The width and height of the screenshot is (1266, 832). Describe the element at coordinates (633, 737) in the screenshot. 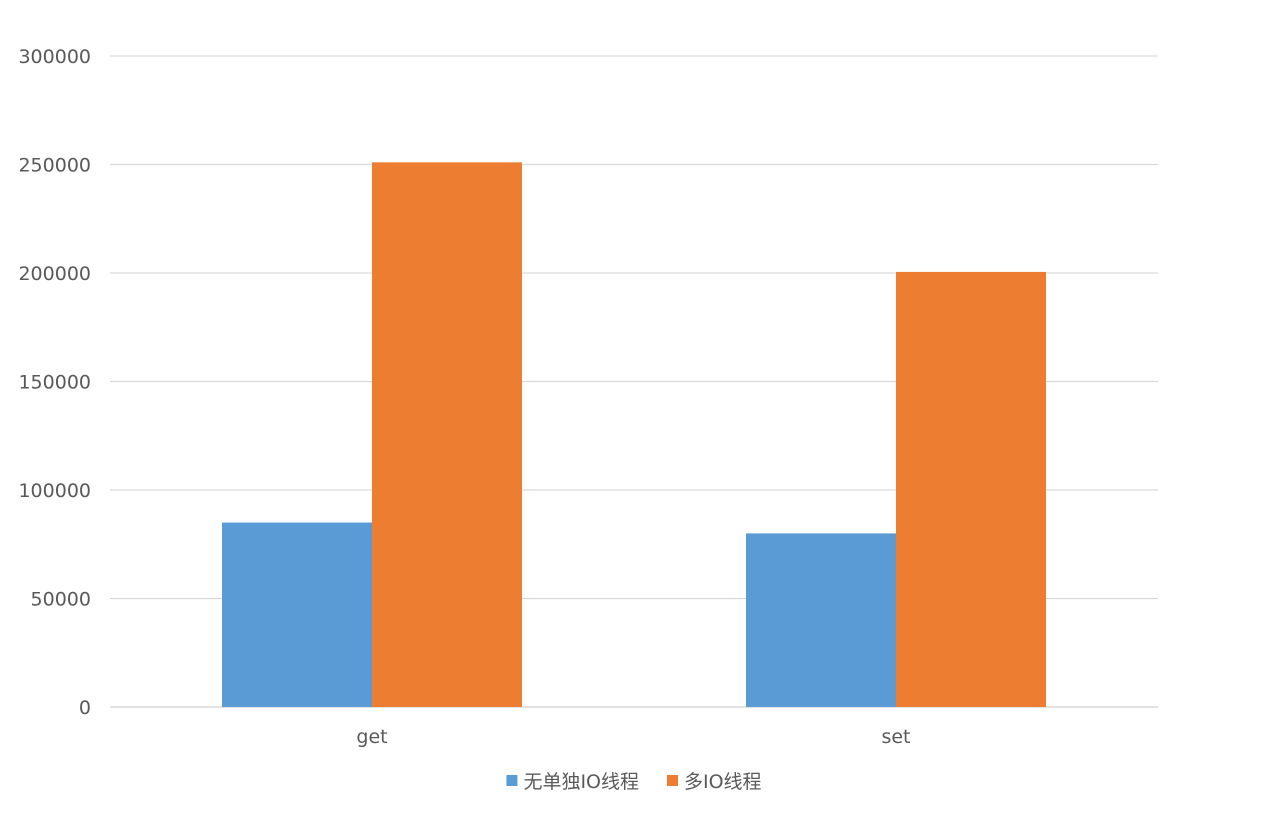

I see `x-axis: get set` at that location.